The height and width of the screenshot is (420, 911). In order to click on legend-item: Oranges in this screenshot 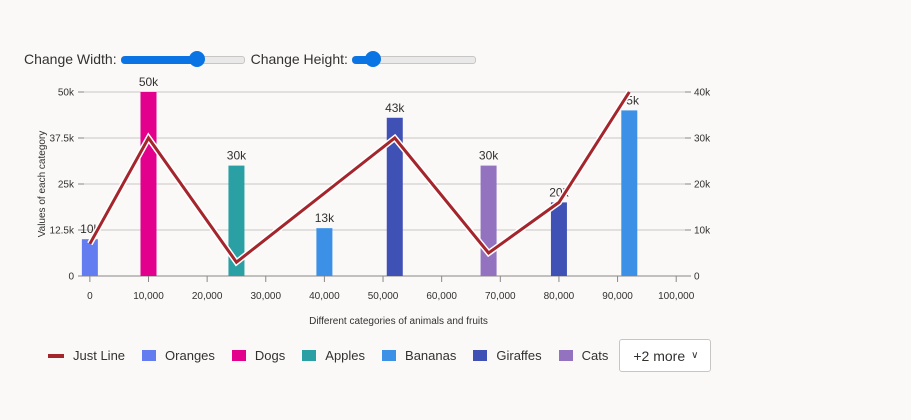, I will do `click(178, 356)`.